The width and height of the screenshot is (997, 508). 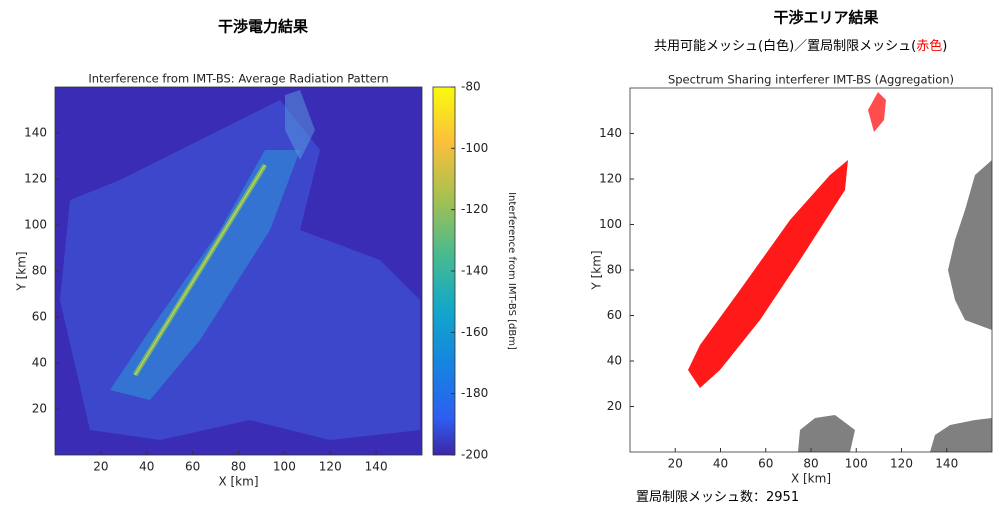 I want to click on subtitle: 共用可能メッシュ(白色)／置局制限メッシュ(赤色), so click(x=800, y=46).